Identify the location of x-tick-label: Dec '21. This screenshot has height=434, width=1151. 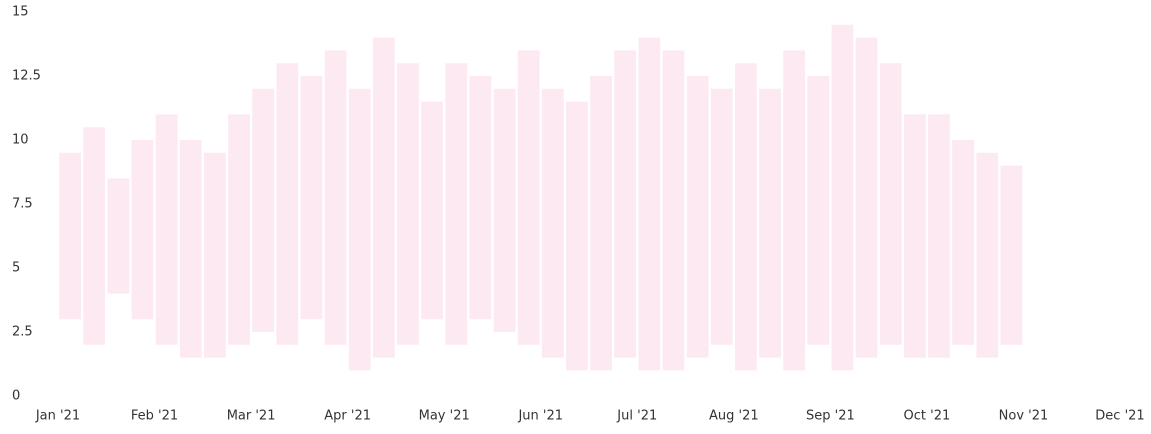
(1119, 416).